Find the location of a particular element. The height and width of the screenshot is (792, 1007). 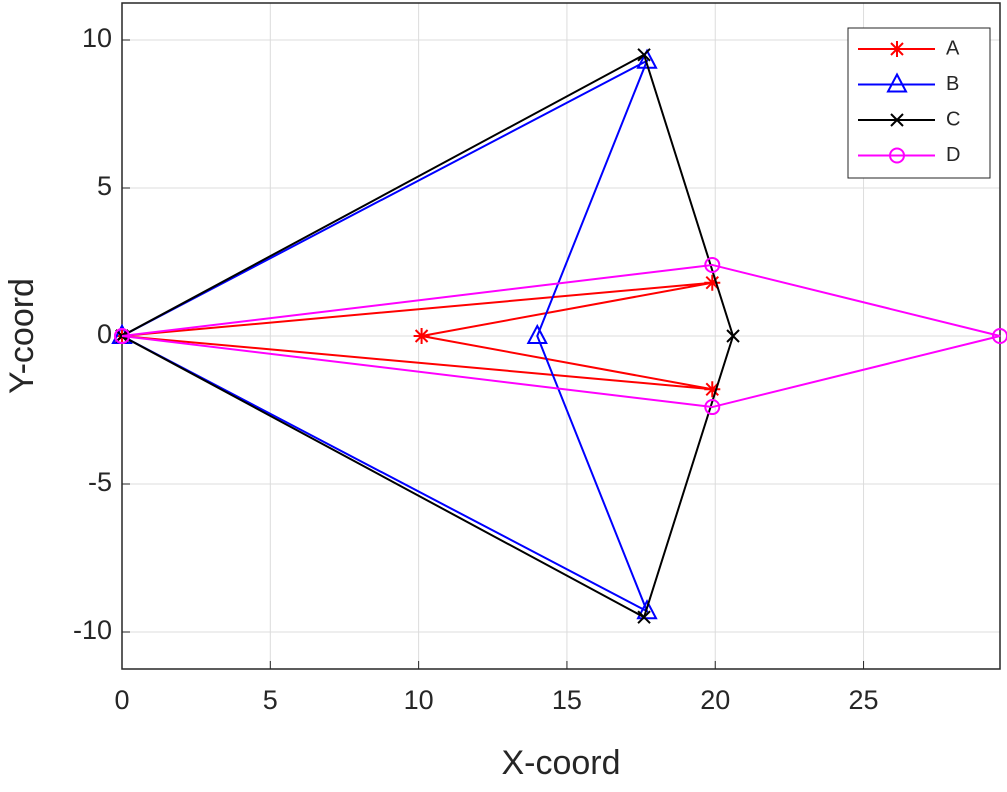

legend-box is located at coordinates (919, 103).